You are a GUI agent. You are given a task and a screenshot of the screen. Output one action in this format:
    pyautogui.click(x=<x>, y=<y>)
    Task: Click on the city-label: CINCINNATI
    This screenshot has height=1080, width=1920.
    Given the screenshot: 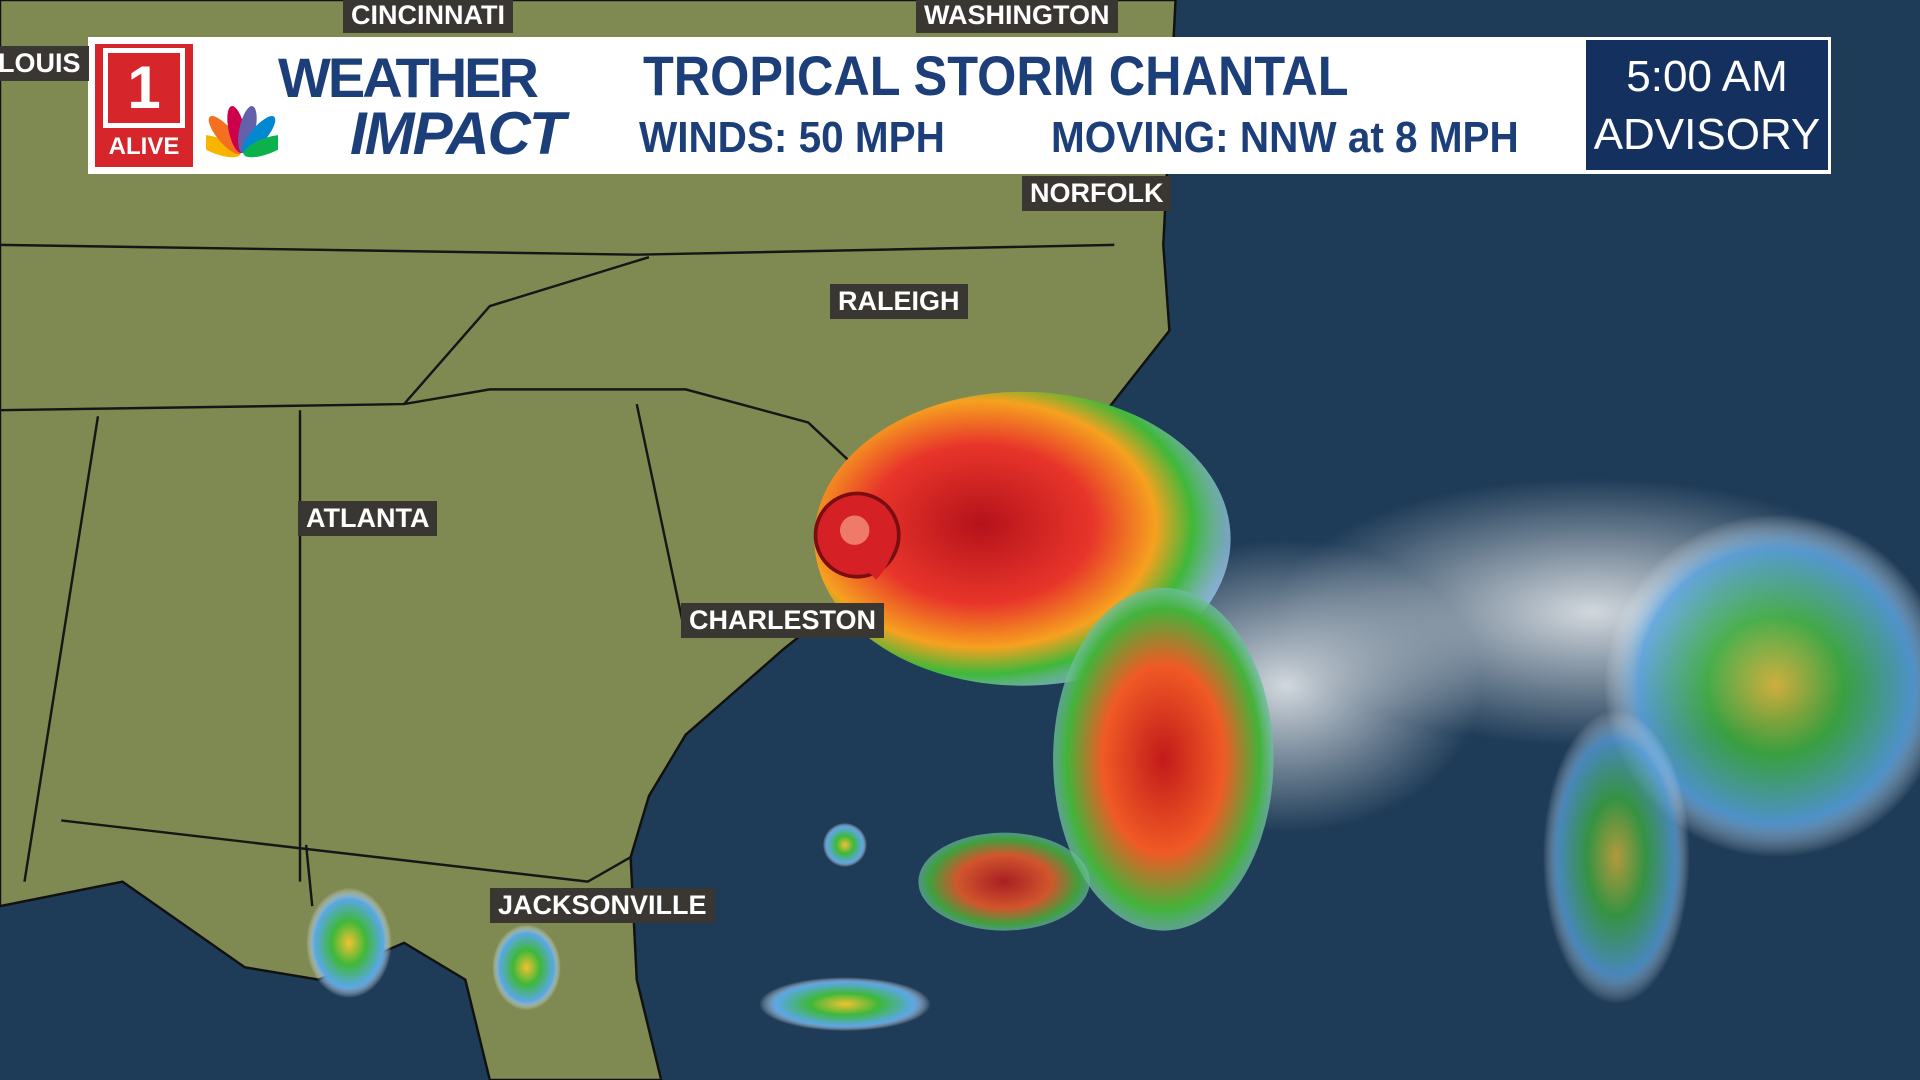 What is the action you would take?
    pyautogui.click(x=428, y=16)
    